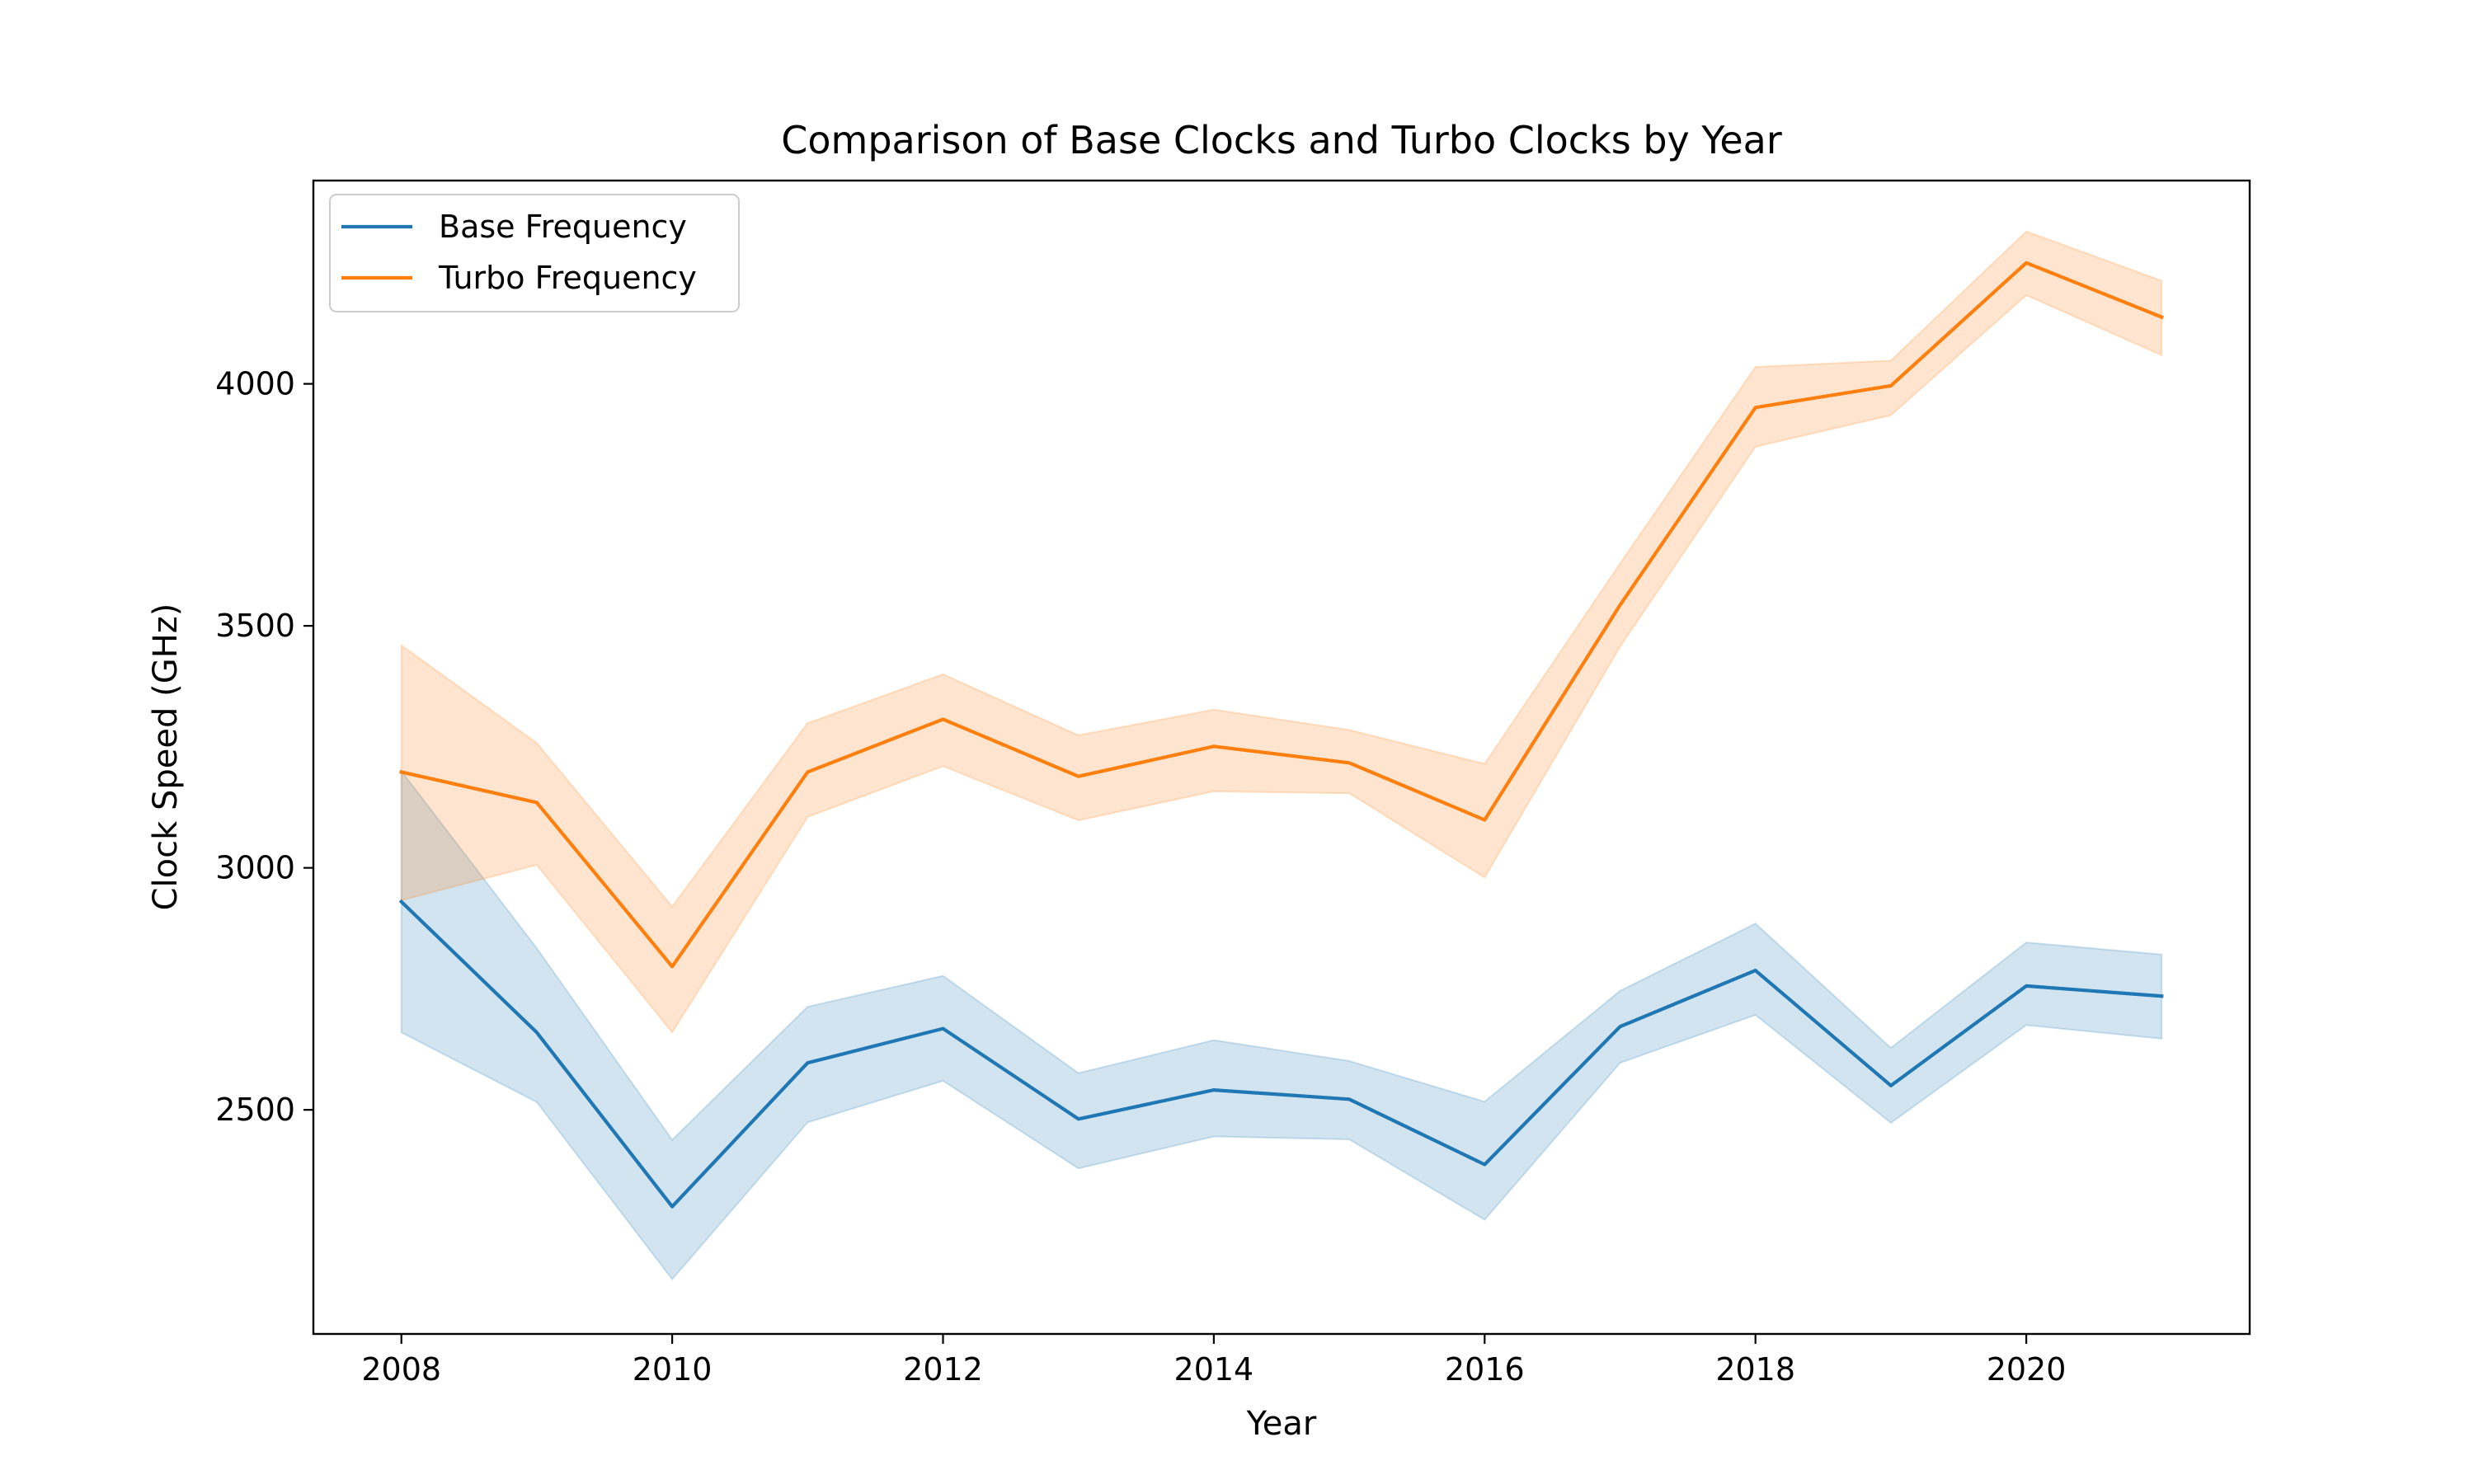 Image resolution: width=2474 pixels, height=1484 pixels. Describe the element at coordinates (255, 384) in the screenshot. I see `y-tick-label: 4000` at that location.